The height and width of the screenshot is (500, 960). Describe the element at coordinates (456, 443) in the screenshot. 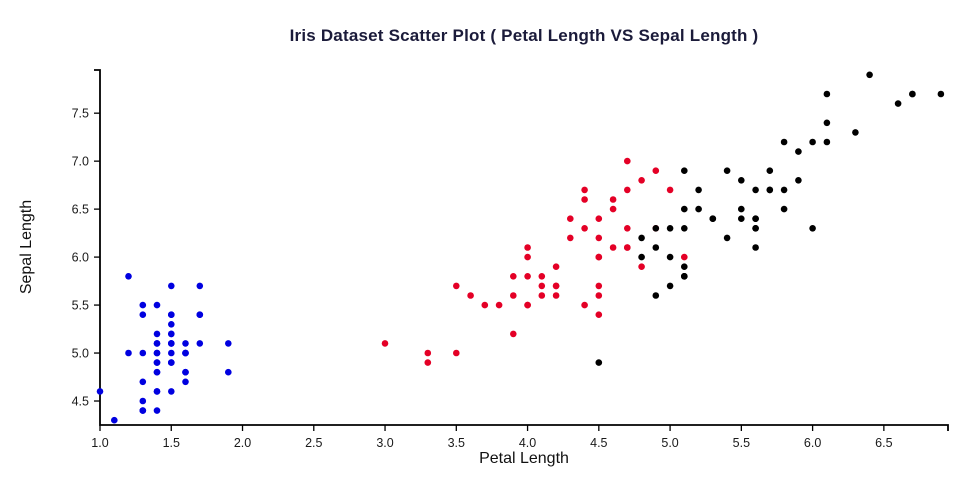

I see `x-tick-label: 3.5` at that location.